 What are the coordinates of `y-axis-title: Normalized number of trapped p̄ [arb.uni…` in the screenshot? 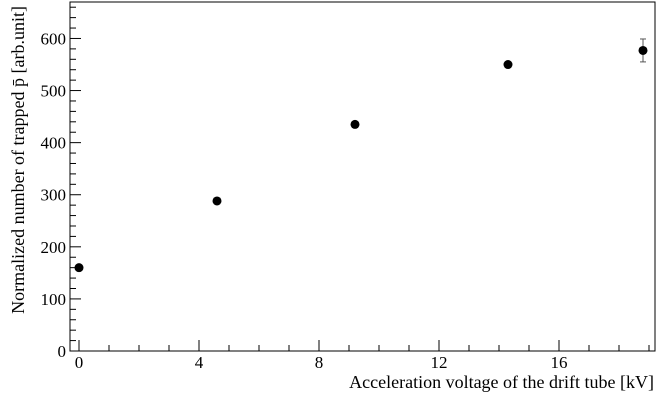 It's located at (18, 160).